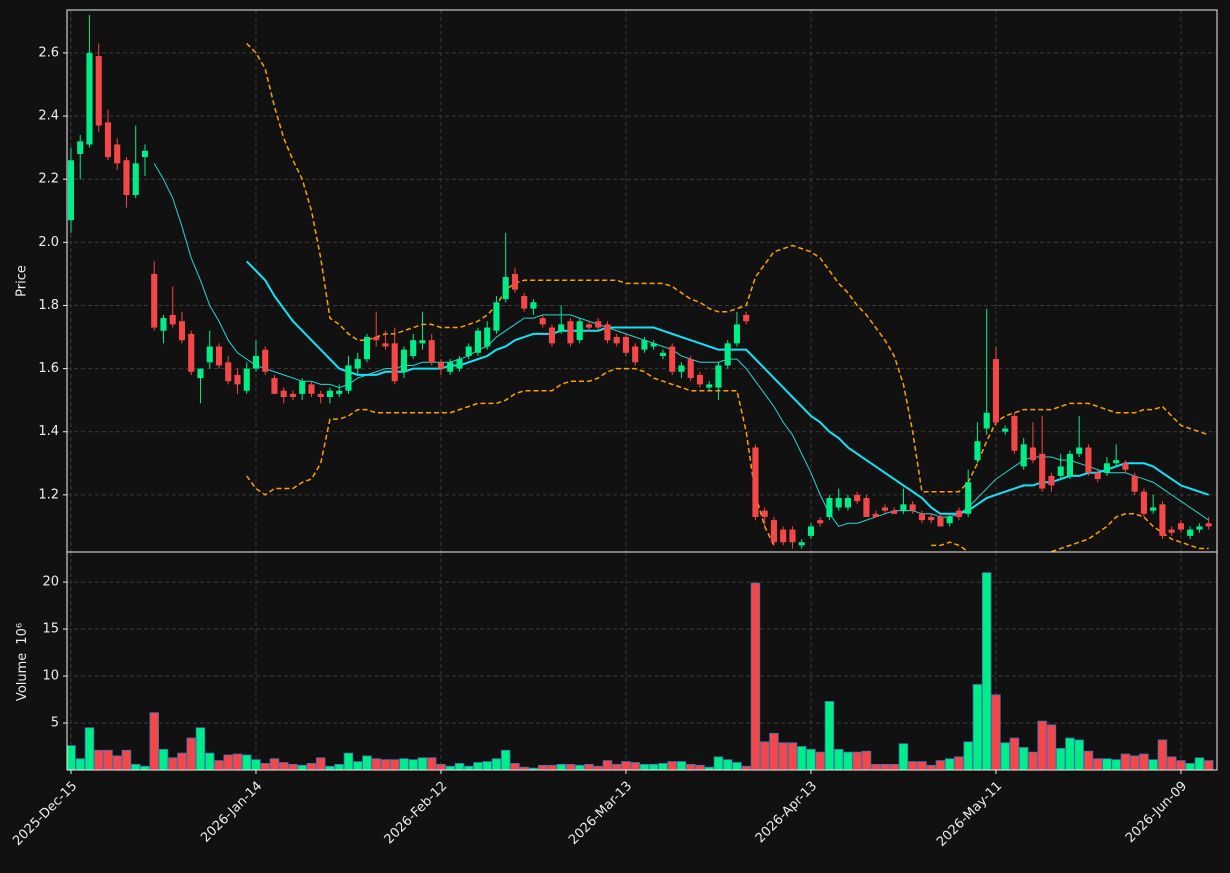  I want to click on y-tick-label: 1.4, so click(48, 431).